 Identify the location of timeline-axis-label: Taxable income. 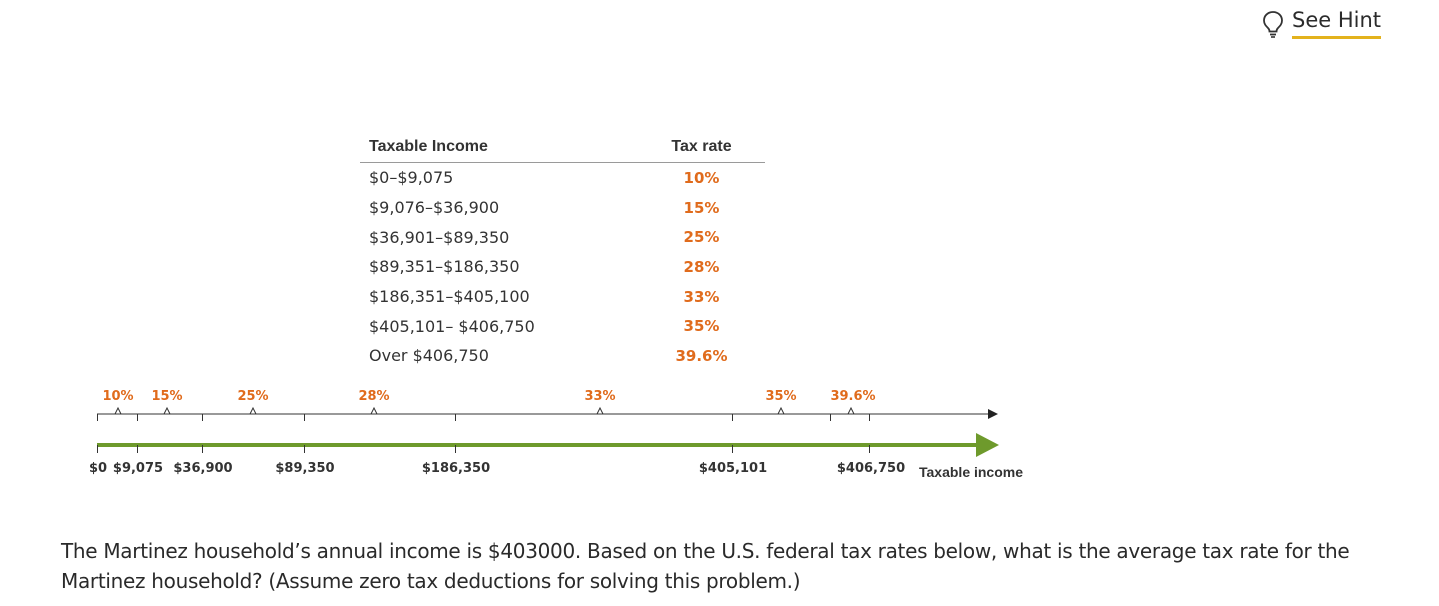
(971, 472).